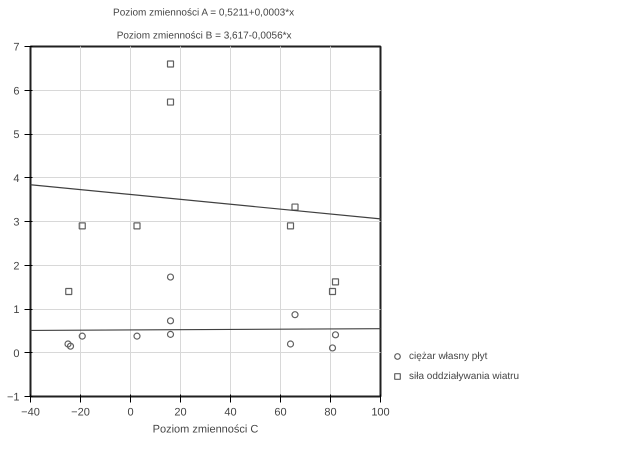 This screenshot has width=635, height=476. I want to click on x-tick-label: 0, so click(130, 412).